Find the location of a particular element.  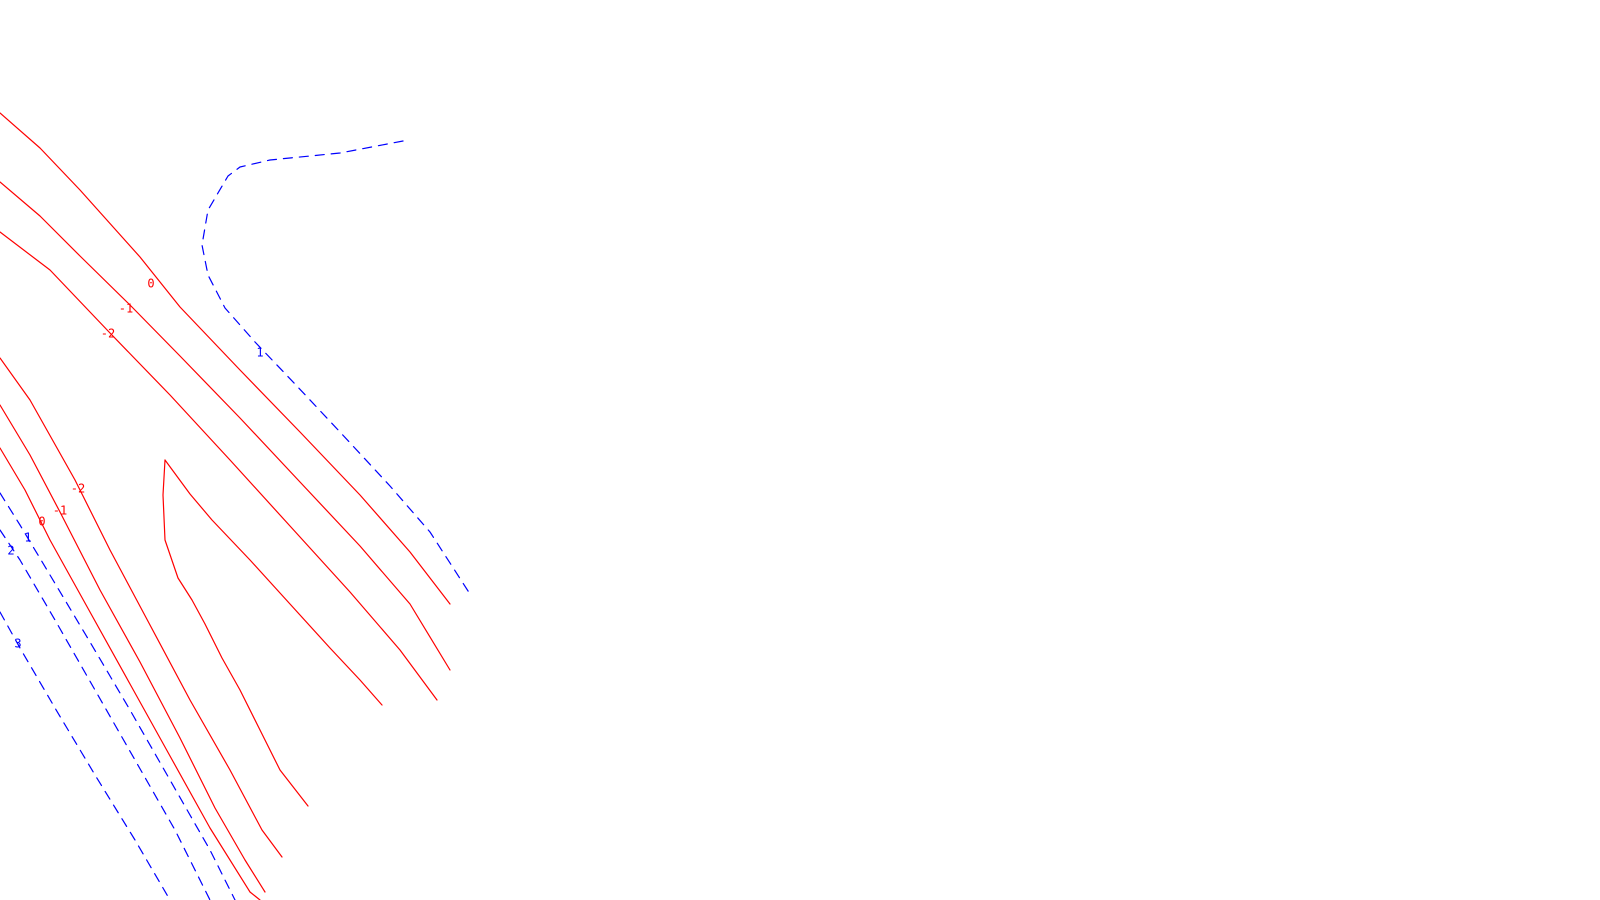

contour-label-upper-minus1: -1 is located at coordinates (126, 309).